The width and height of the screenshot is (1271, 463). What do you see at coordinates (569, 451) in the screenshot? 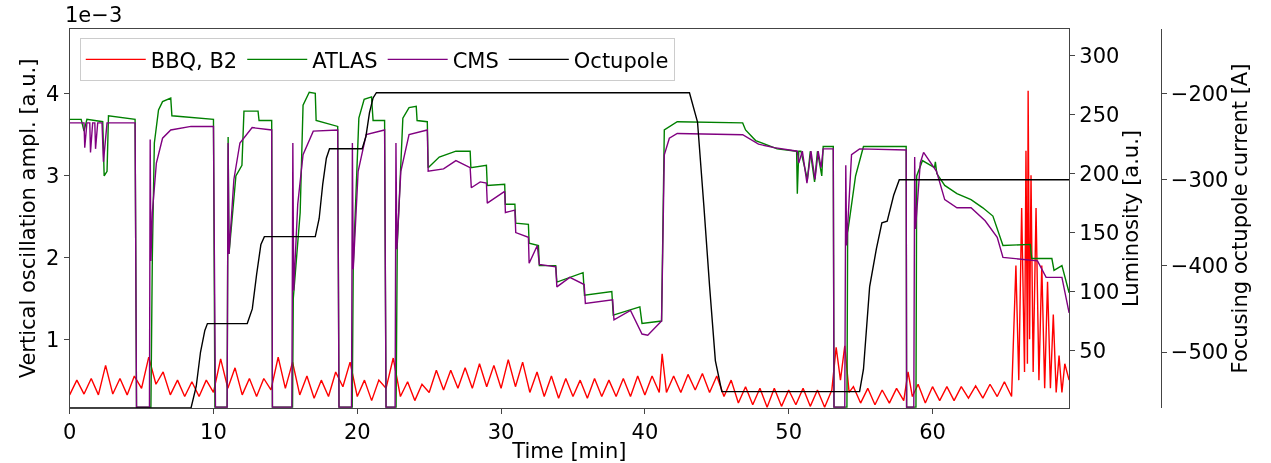
I see `x-axis-title: Time [min]` at bounding box center [569, 451].